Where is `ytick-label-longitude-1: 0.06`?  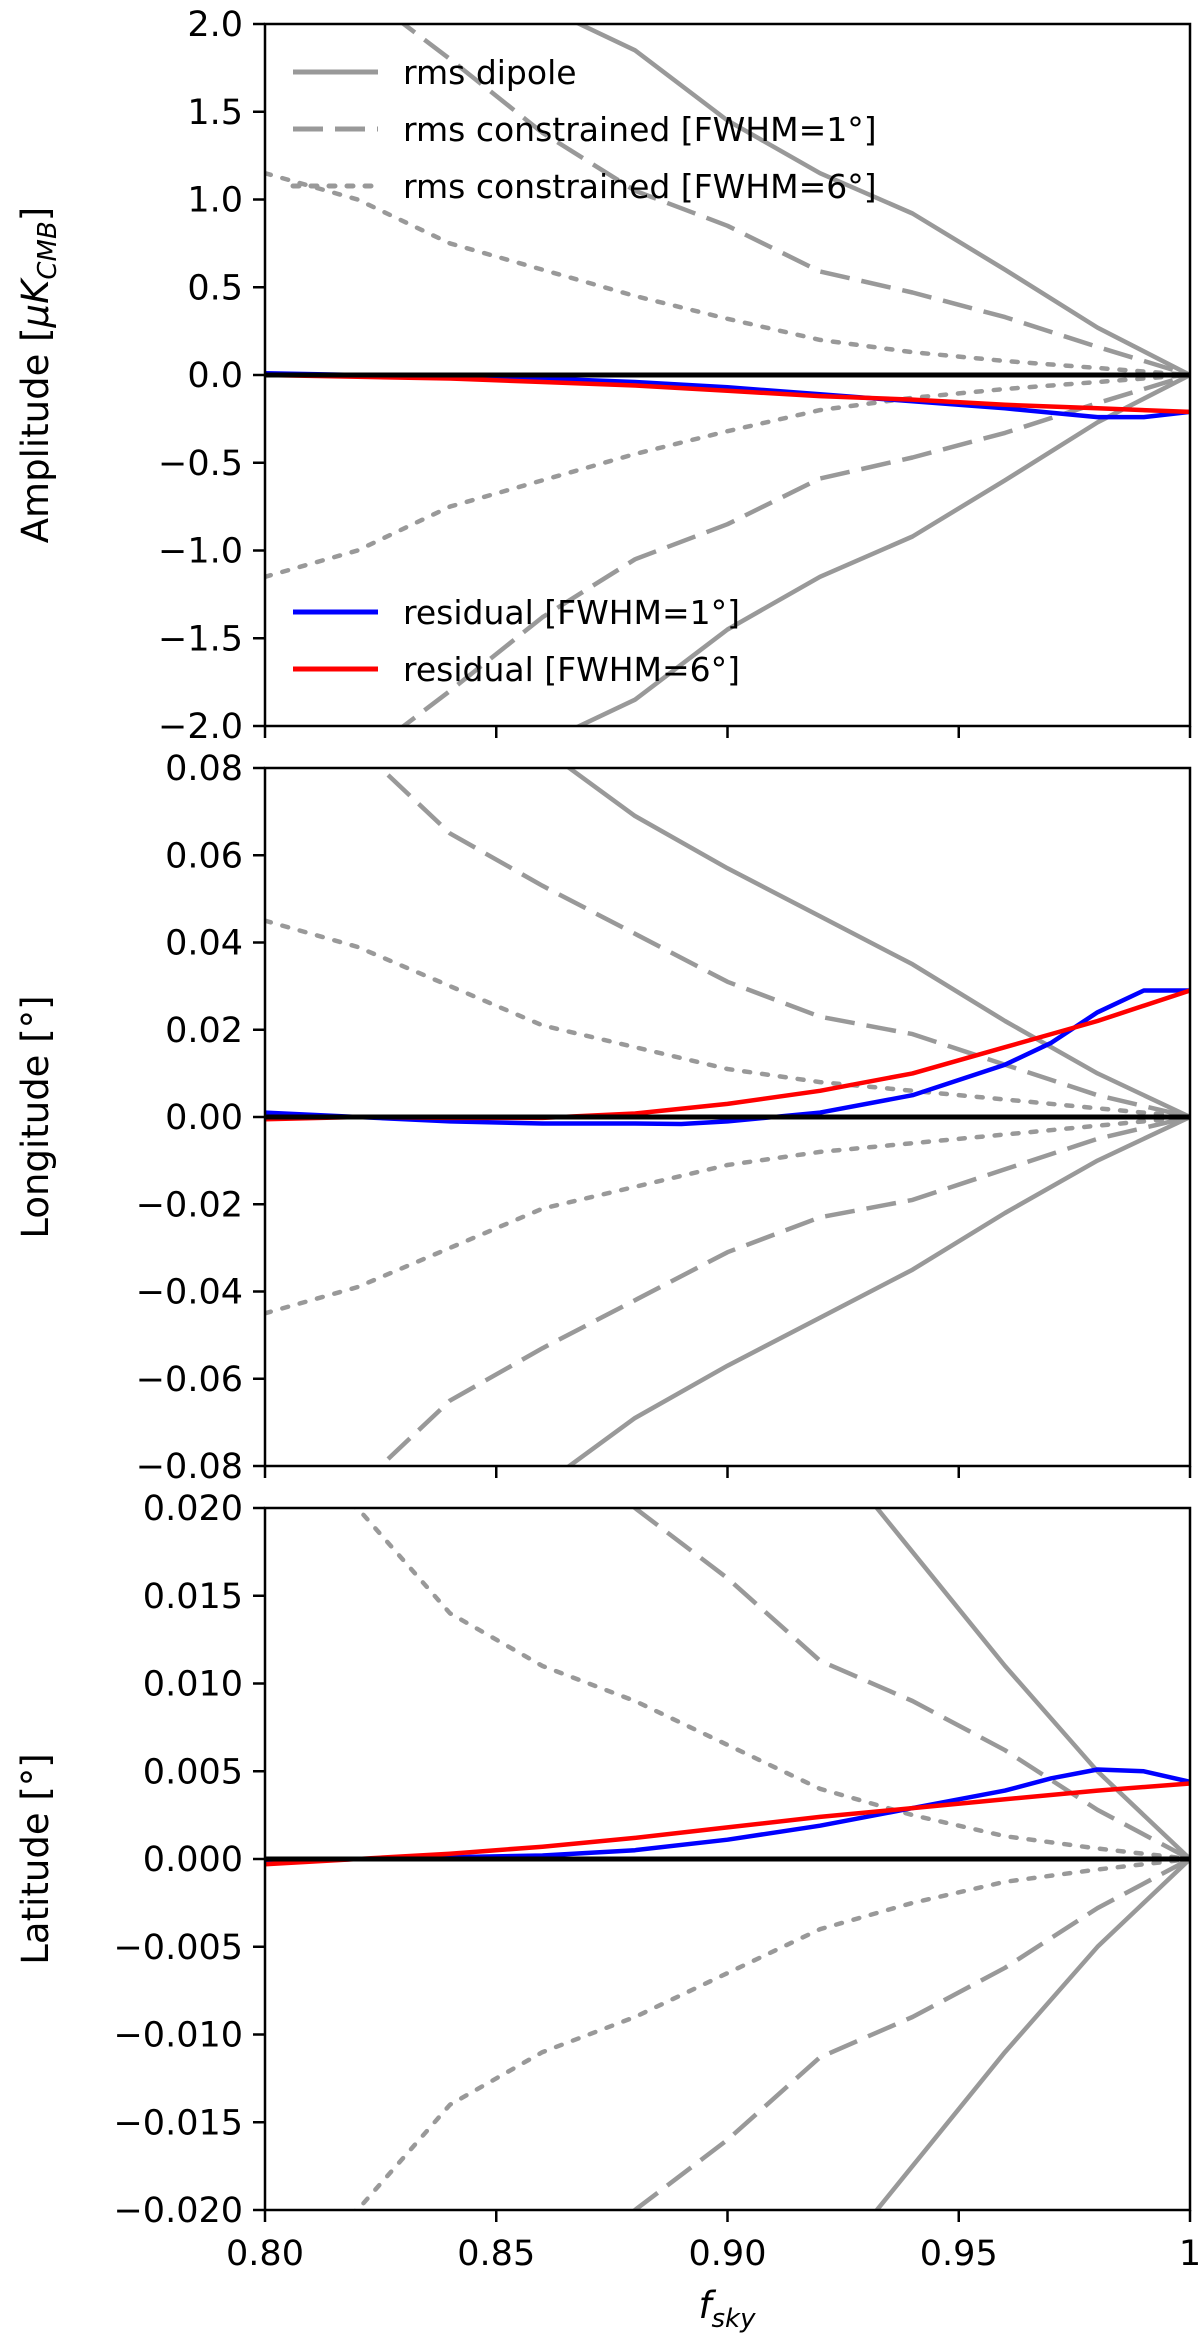
ytick-label-longitude-1: 0.06 is located at coordinates (204, 856).